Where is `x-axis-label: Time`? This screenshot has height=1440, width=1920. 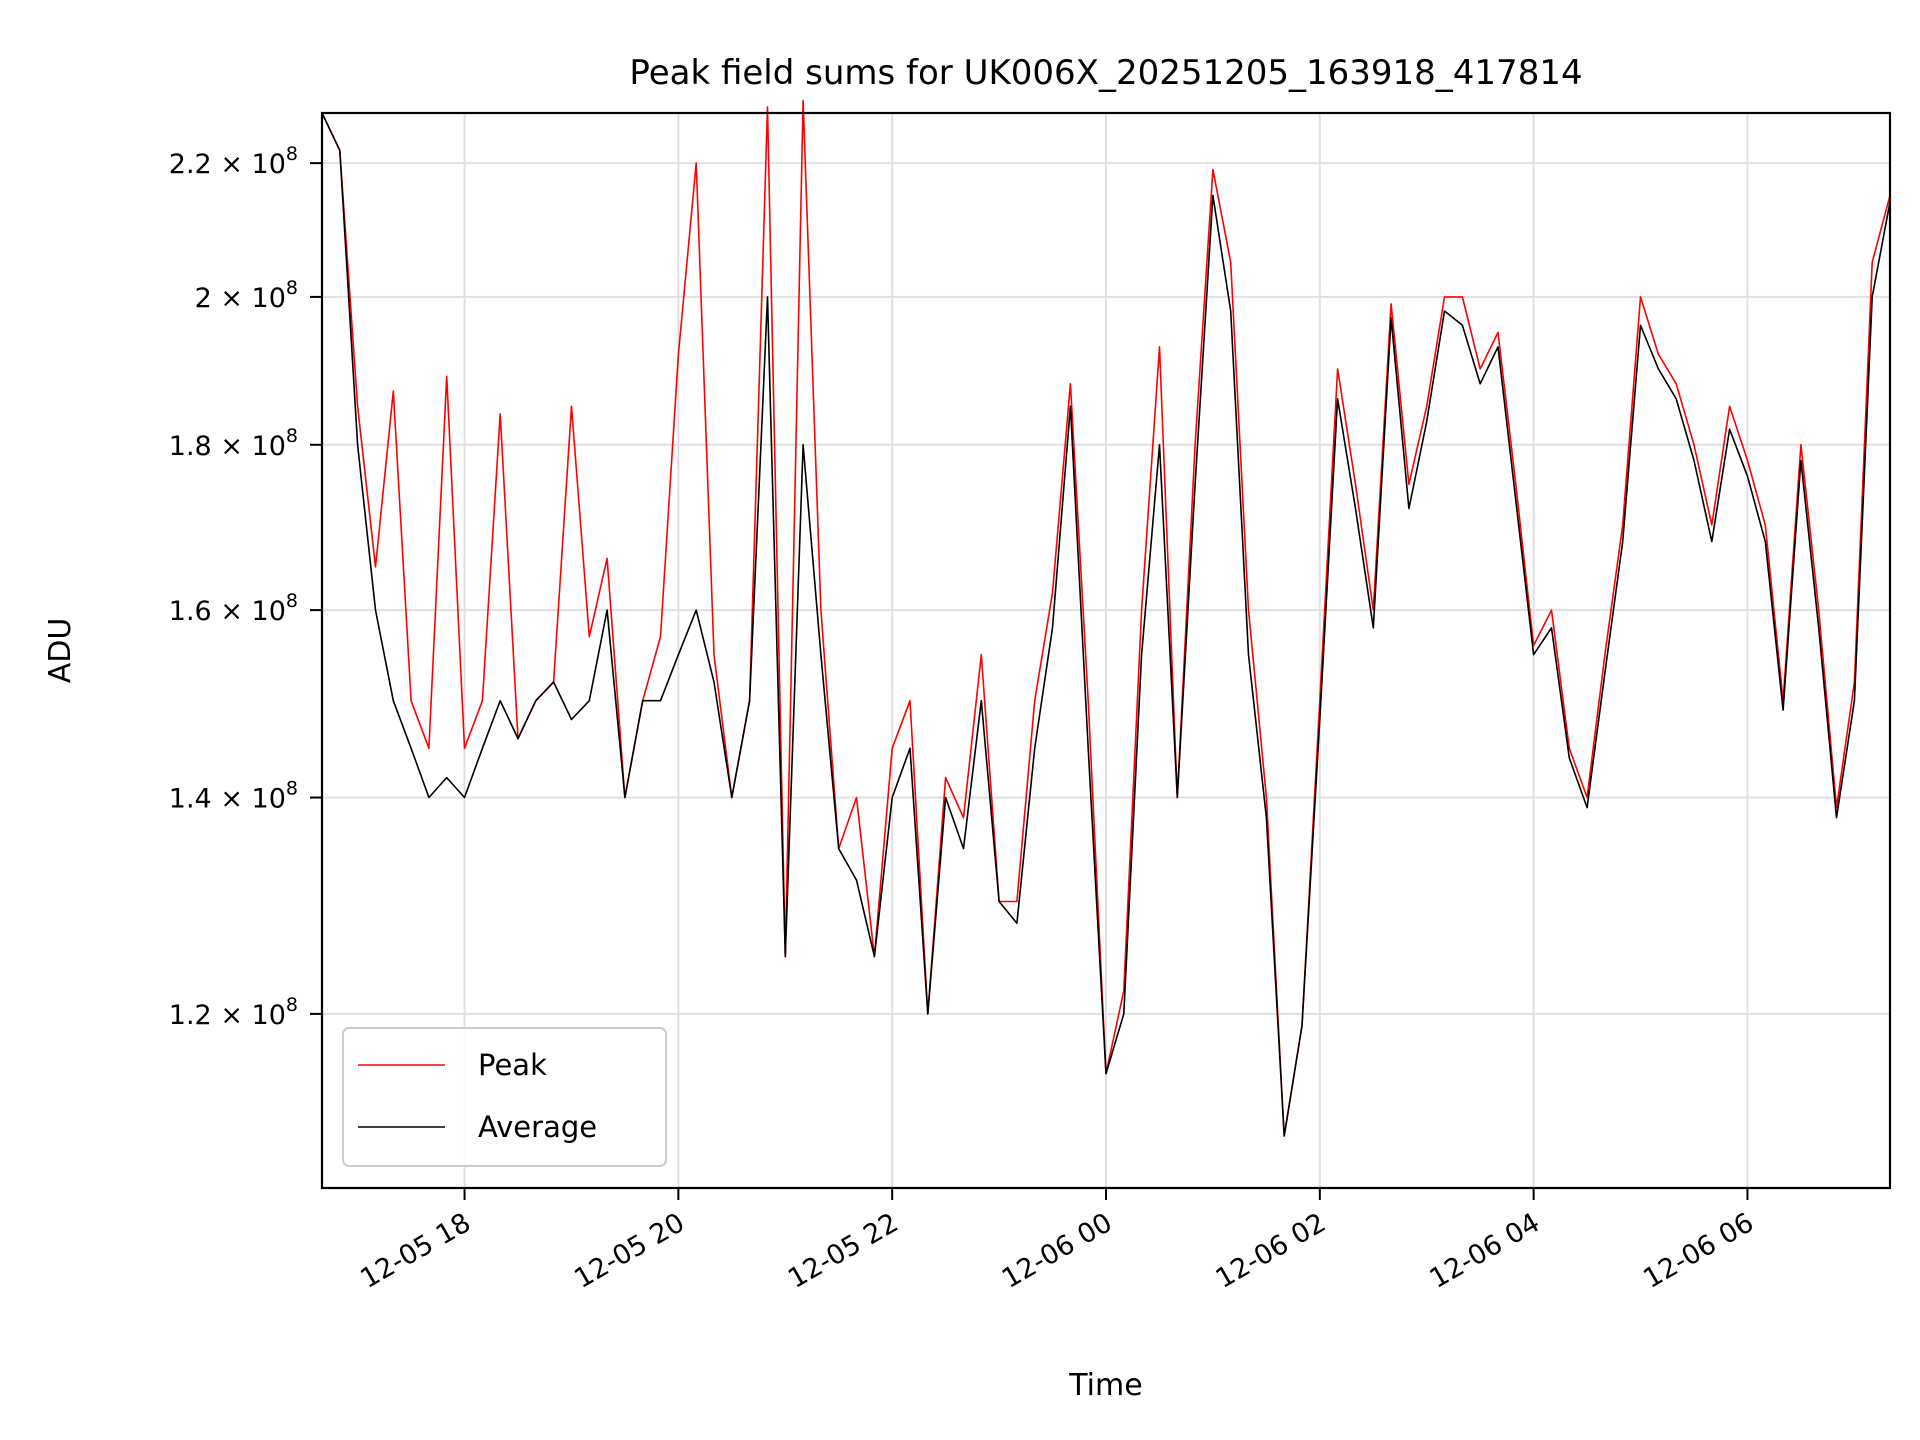 x-axis-label: Time is located at coordinates (1105, 1385).